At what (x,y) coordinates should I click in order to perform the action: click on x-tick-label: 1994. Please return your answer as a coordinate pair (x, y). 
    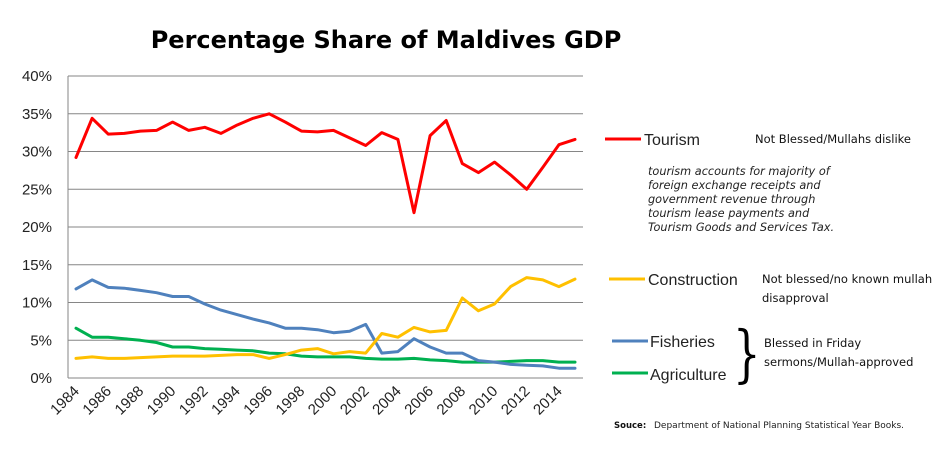
    Looking at the image, I should click on (226, 401).